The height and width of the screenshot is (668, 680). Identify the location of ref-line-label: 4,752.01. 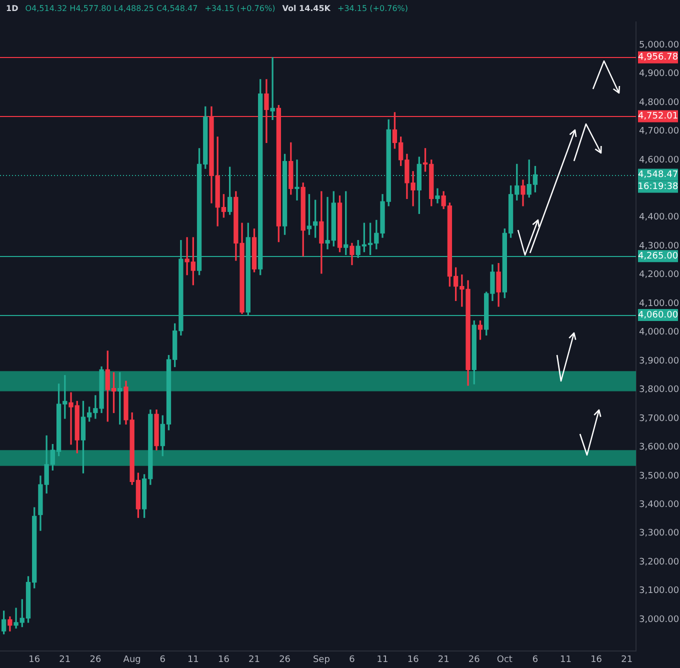
(658, 117).